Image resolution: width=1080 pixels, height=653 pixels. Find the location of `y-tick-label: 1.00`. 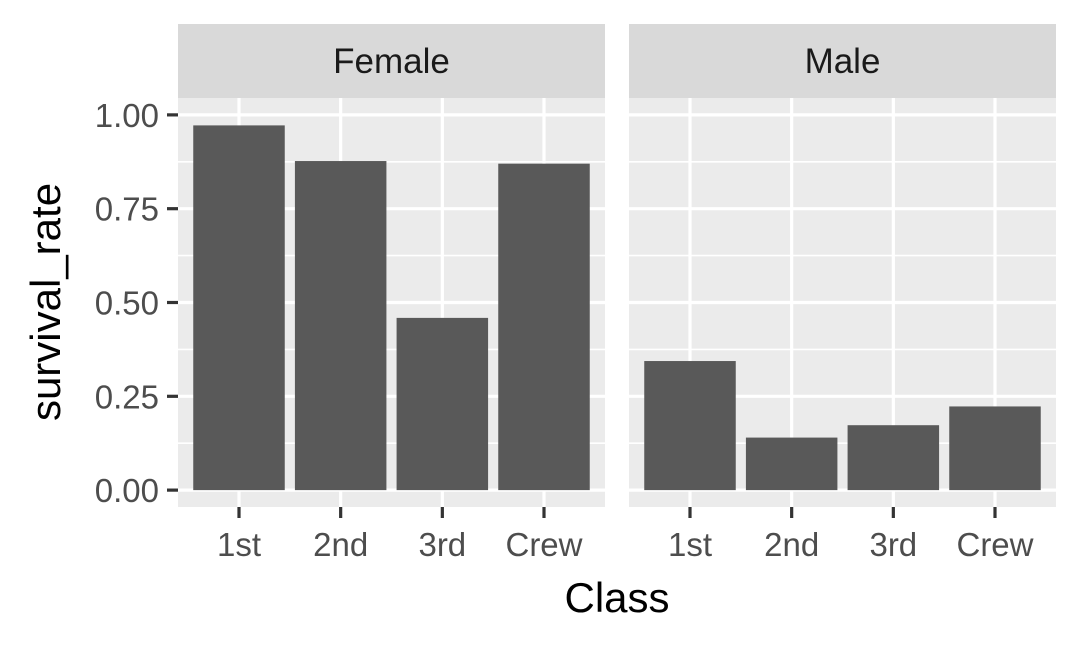

y-tick-label: 1.00 is located at coordinates (127, 115).